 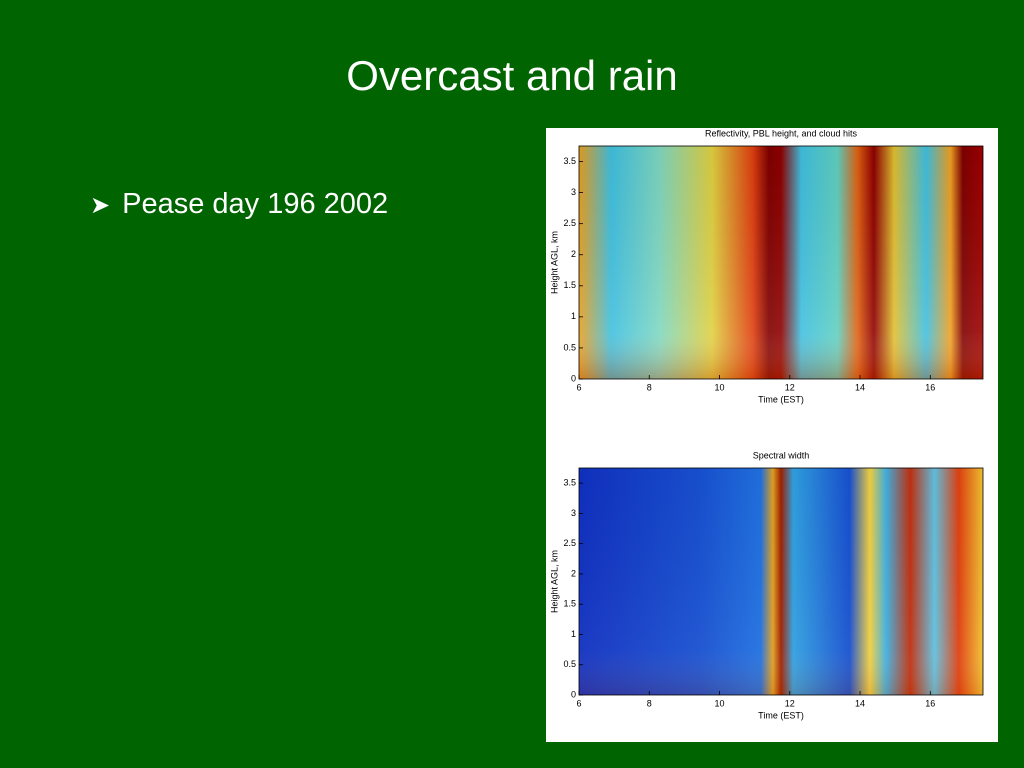 I want to click on bullet-text: Pease day 196 2002, so click(x=255, y=204).